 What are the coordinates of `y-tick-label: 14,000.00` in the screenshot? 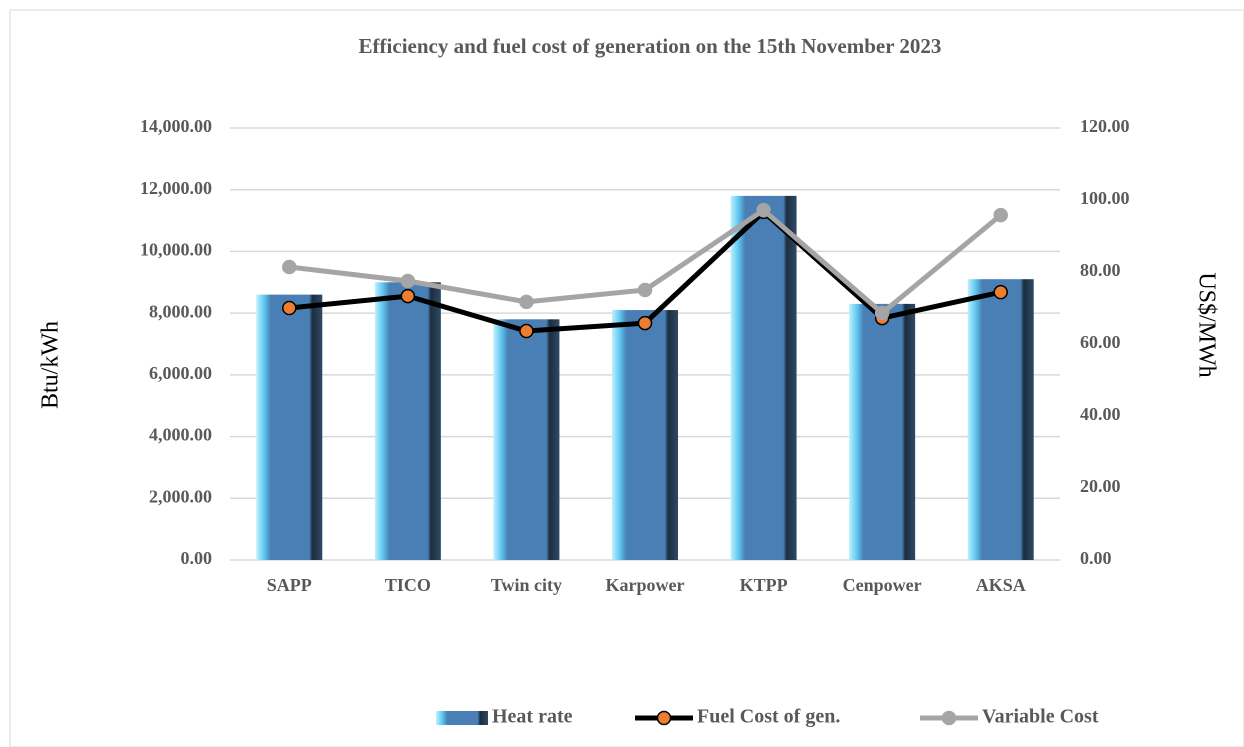 It's located at (176, 126).